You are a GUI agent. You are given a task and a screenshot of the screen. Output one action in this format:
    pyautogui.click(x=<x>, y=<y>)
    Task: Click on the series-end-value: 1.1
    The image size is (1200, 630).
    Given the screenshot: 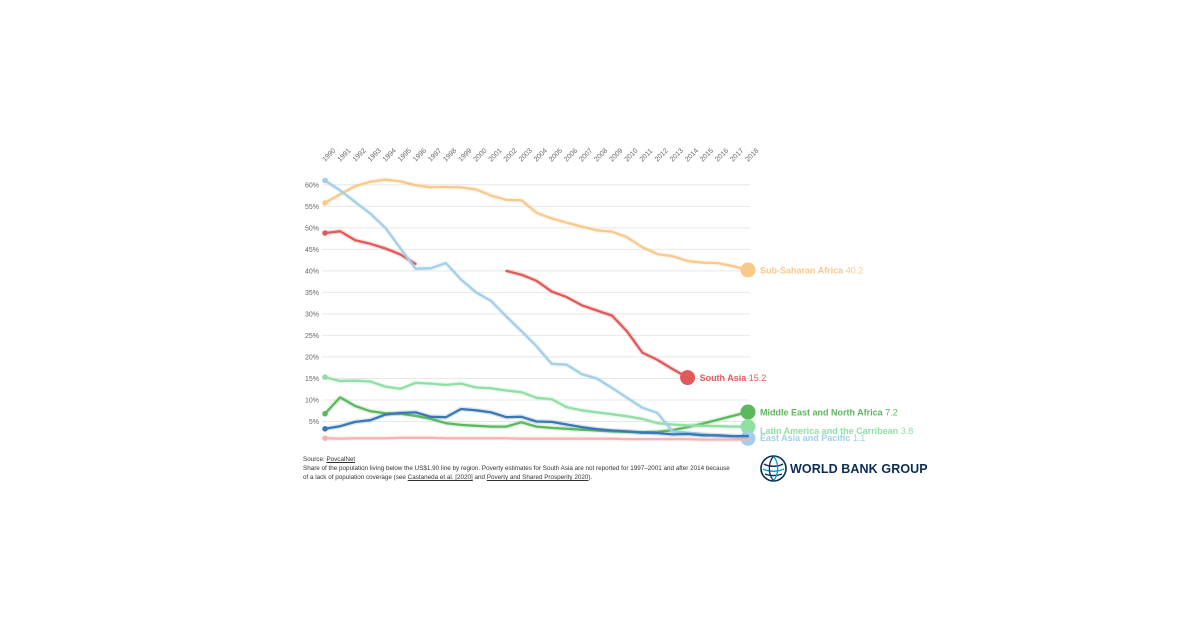 What is the action you would take?
    pyautogui.click(x=859, y=438)
    